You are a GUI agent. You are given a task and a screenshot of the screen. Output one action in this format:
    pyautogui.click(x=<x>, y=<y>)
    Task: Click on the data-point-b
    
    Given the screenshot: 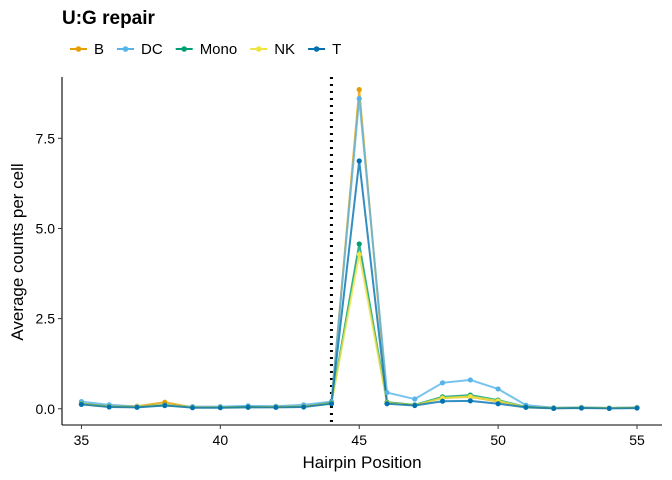 What is the action you would take?
    pyautogui.click(x=359, y=90)
    